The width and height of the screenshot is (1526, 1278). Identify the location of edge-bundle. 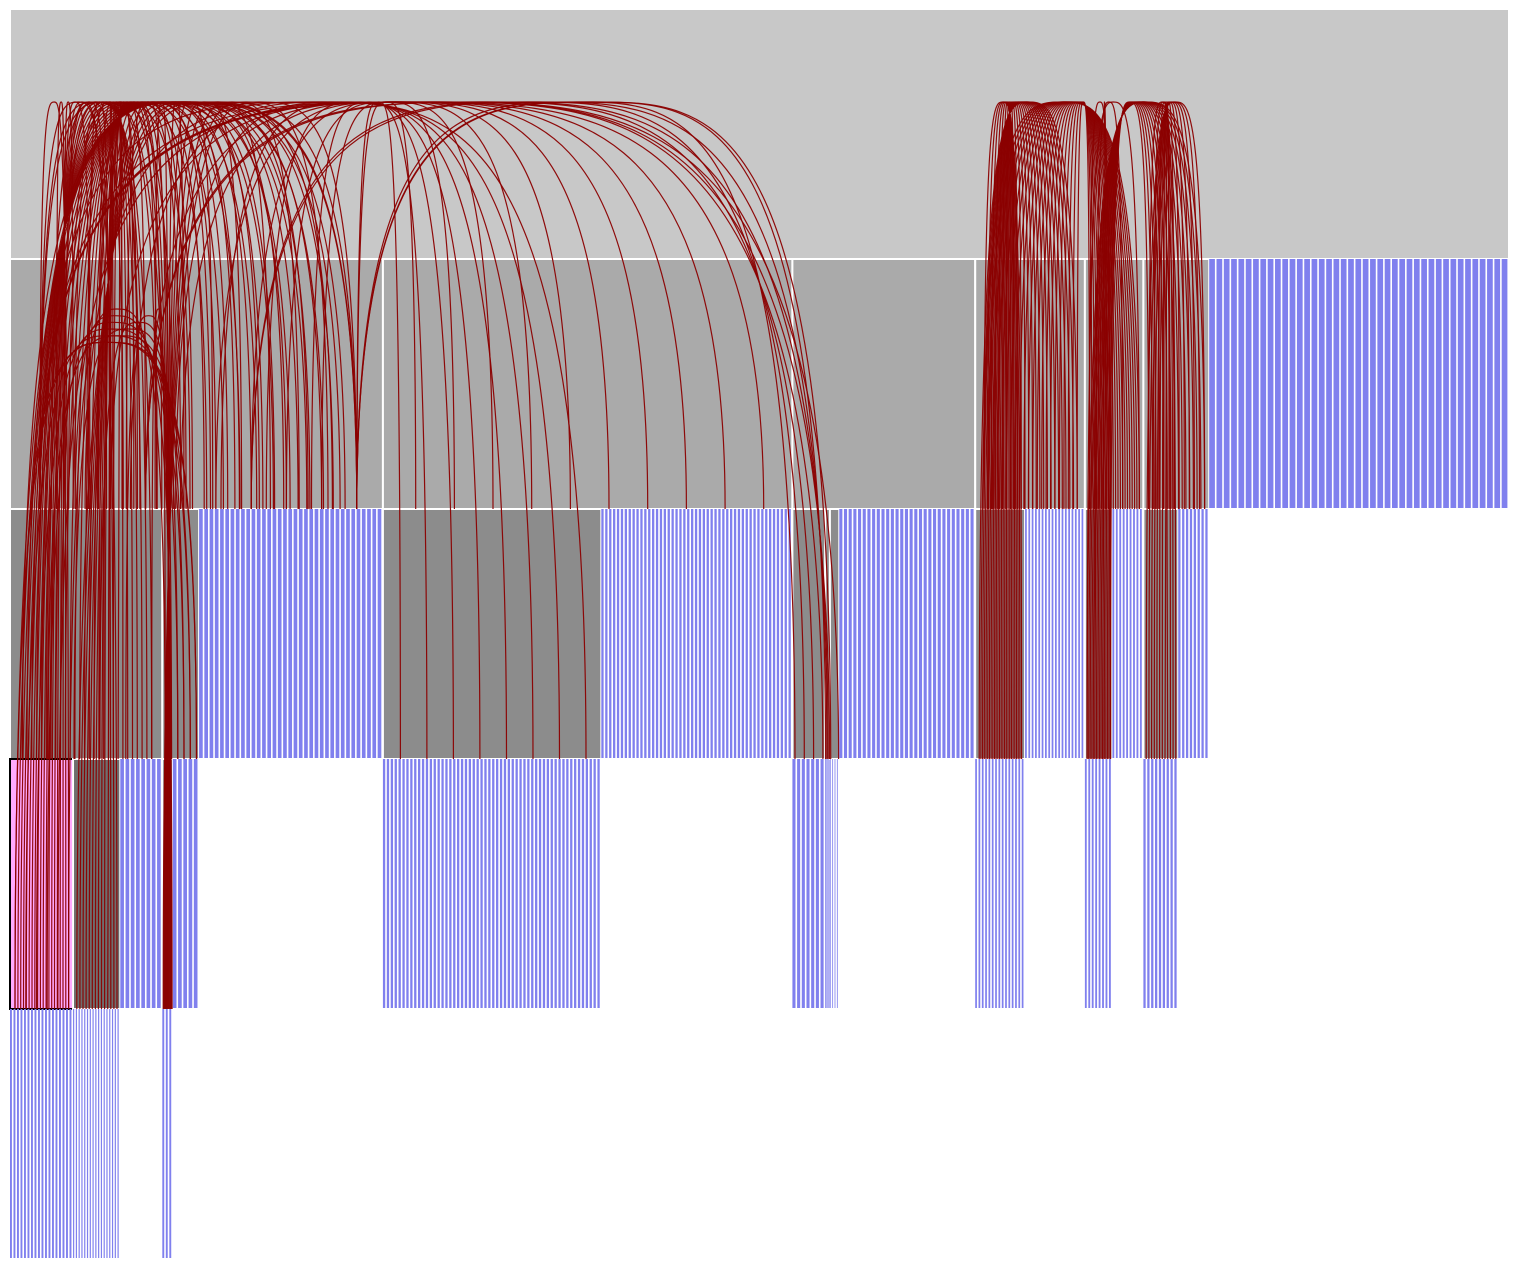
(106, 659).